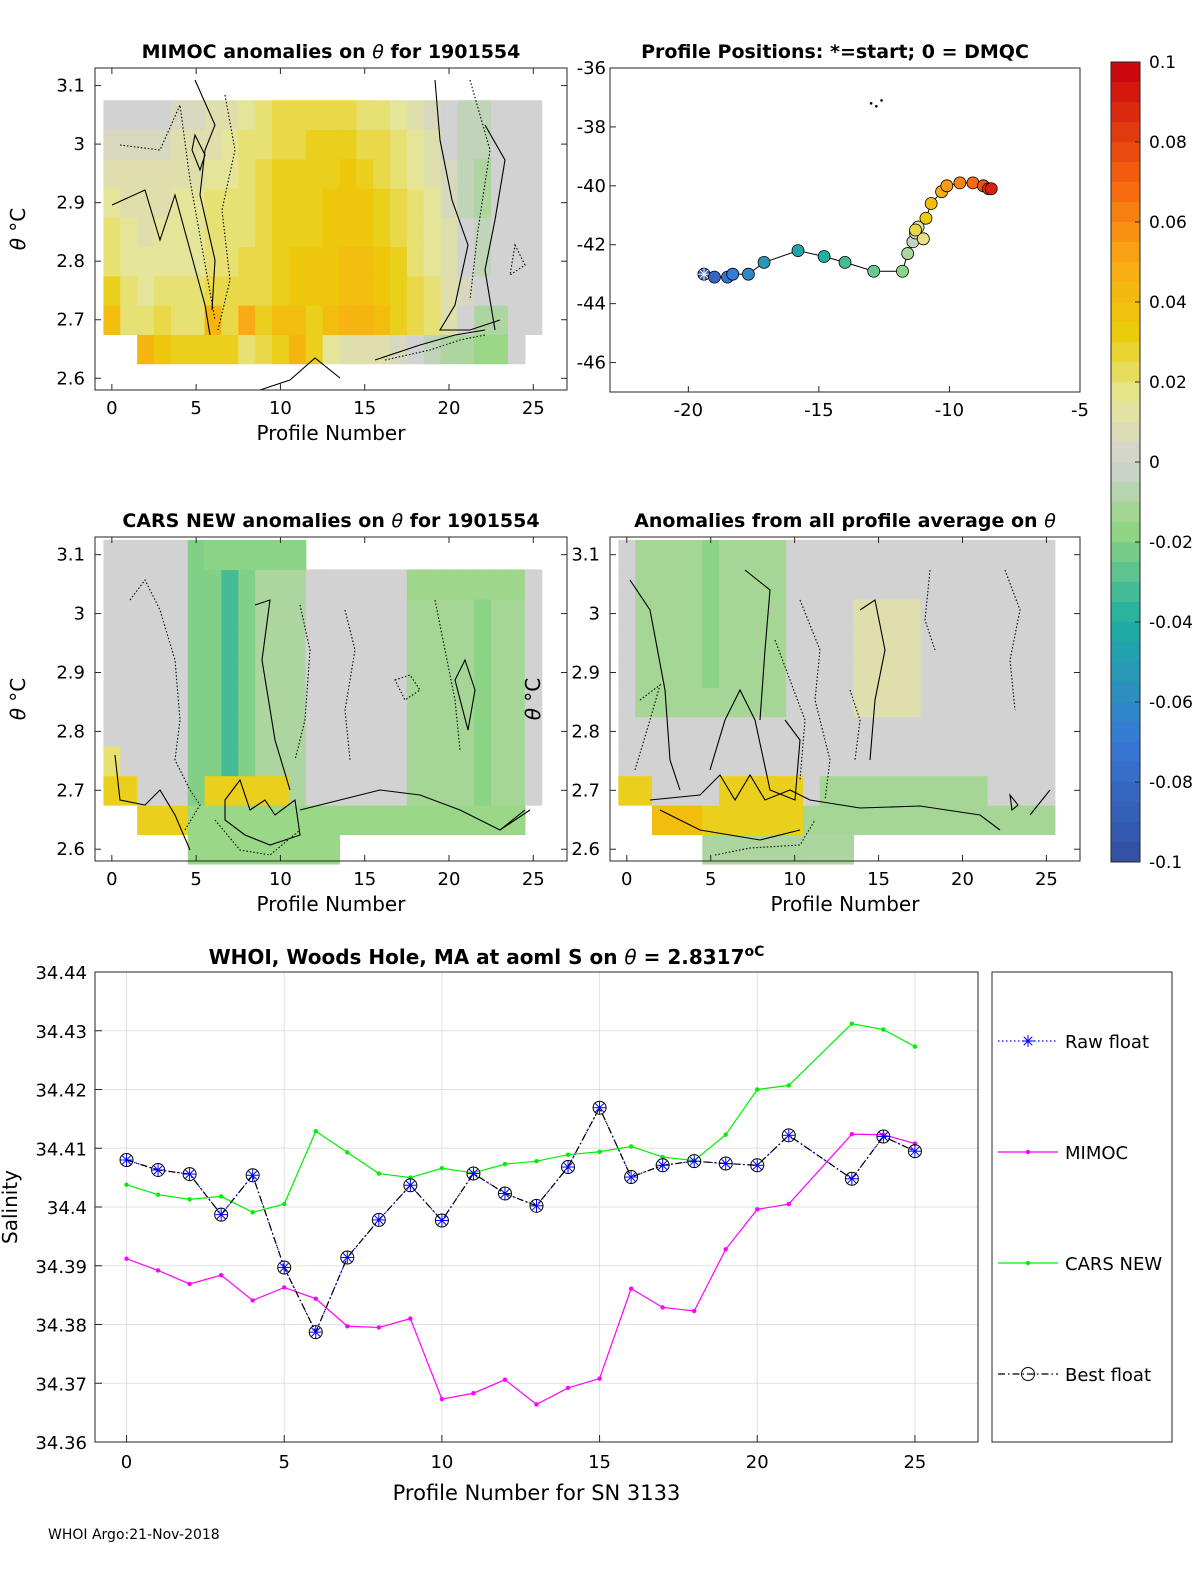  I want to click on cars-series-line, so click(521, 1118).